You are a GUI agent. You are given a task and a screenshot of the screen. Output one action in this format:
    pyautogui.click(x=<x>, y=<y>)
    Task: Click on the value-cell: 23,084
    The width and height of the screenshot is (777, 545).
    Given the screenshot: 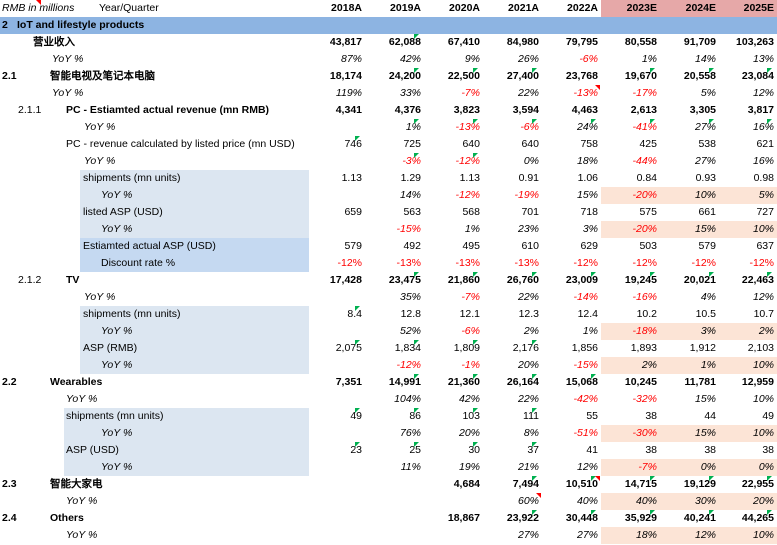 What is the action you would take?
    pyautogui.click(x=757, y=76)
    